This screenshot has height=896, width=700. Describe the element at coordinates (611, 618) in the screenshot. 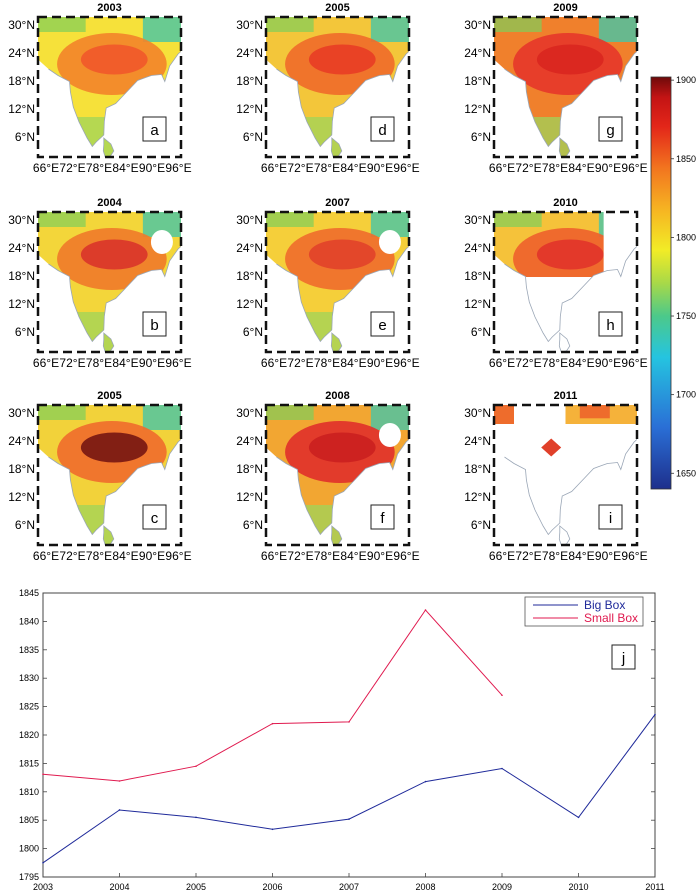

I see `legend-label-small-box: Small Box` at that location.